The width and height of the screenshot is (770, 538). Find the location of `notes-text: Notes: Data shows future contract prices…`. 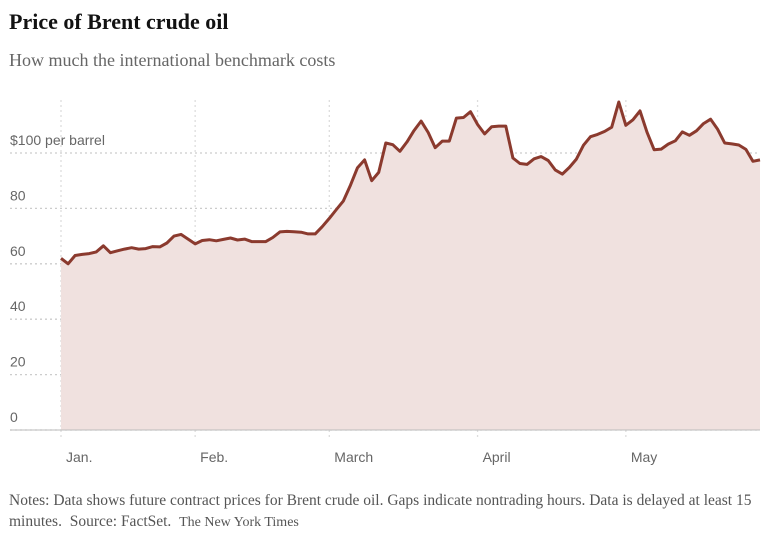

notes-text: Notes: Data shows future contract prices… is located at coordinates (380, 511).